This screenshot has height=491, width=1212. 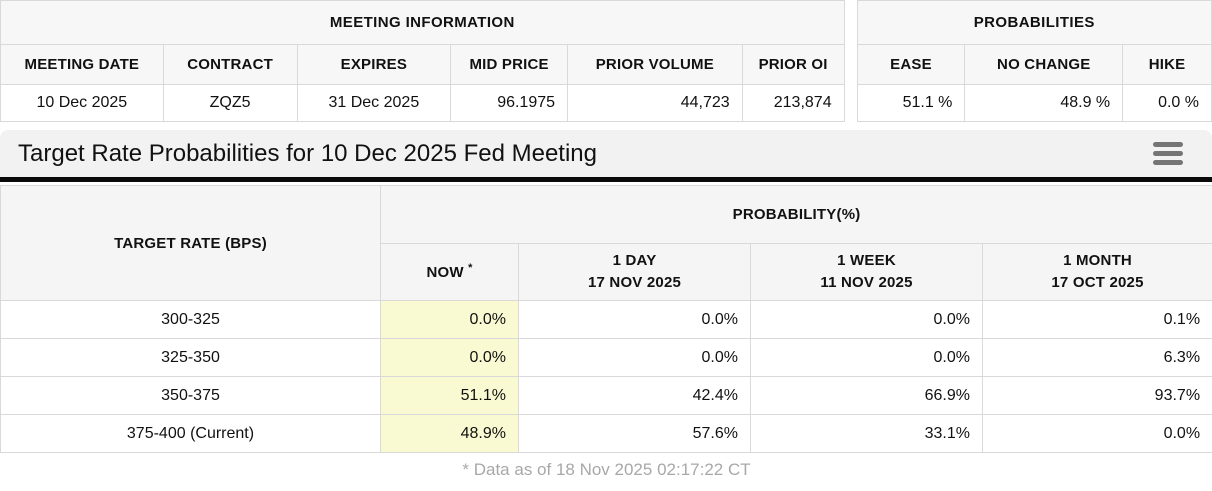 I want to click on contract-header: CONTRACT, so click(x=230, y=64).